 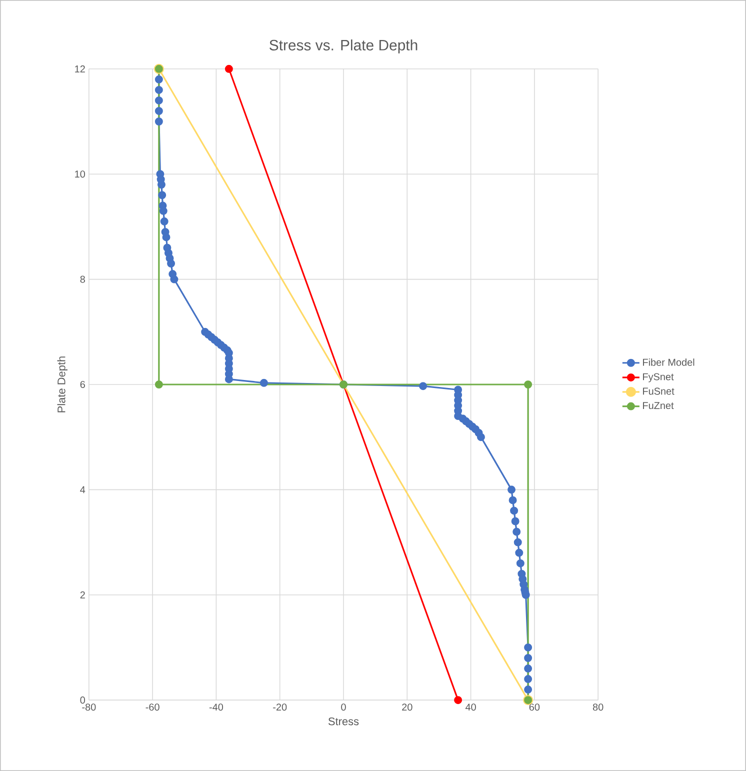 What do you see at coordinates (668, 362) in the screenshot?
I see `legend-label: Fiber Model` at bounding box center [668, 362].